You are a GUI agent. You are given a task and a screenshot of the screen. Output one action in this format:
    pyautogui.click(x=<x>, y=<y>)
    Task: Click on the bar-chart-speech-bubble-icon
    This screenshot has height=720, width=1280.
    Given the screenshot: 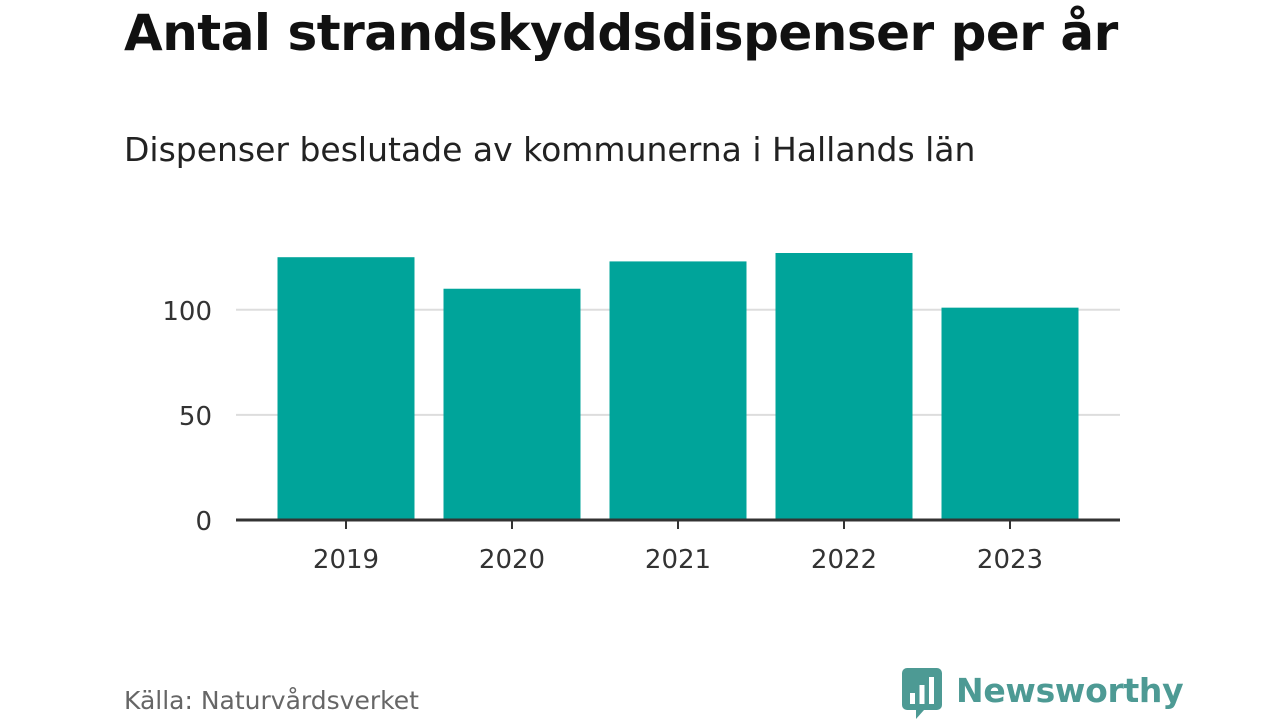 What is the action you would take?
    pyautogui.click(x=922, y=693)
    